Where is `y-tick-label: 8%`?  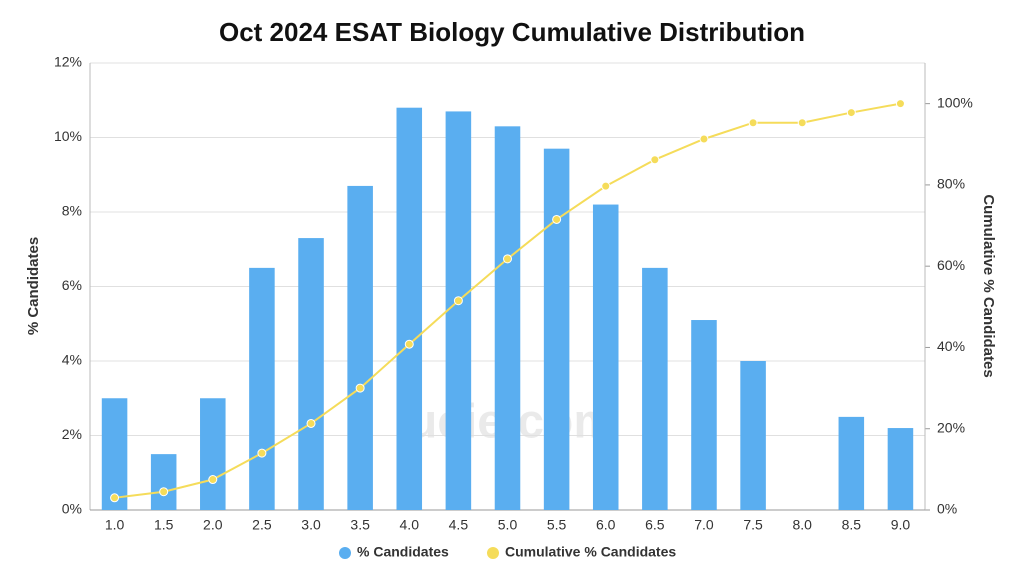
y-tick-label: 8% is located at coordinates (72, 211).